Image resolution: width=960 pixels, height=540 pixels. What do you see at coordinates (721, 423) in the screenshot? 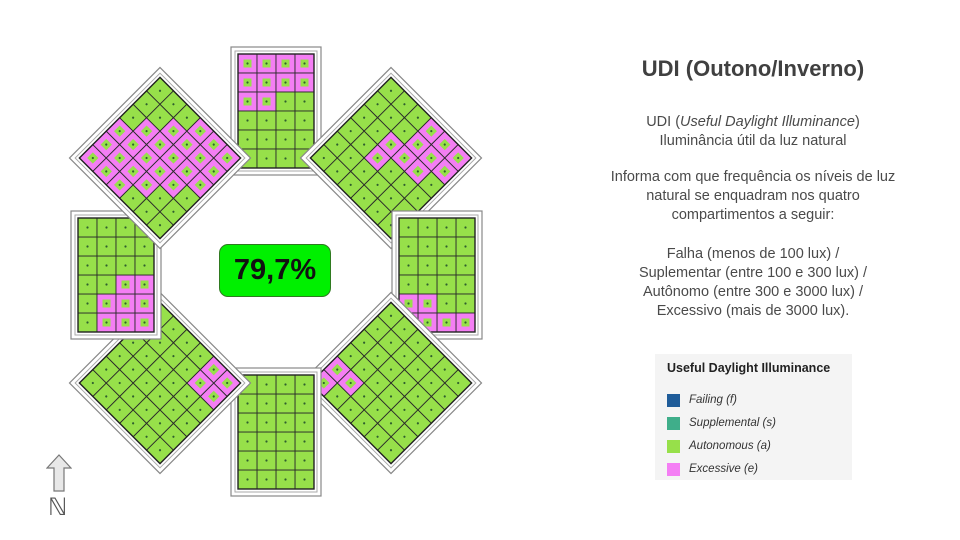
I see `legend-item-supplemental: Supplemental (s)` at bounding box center [721, 423].